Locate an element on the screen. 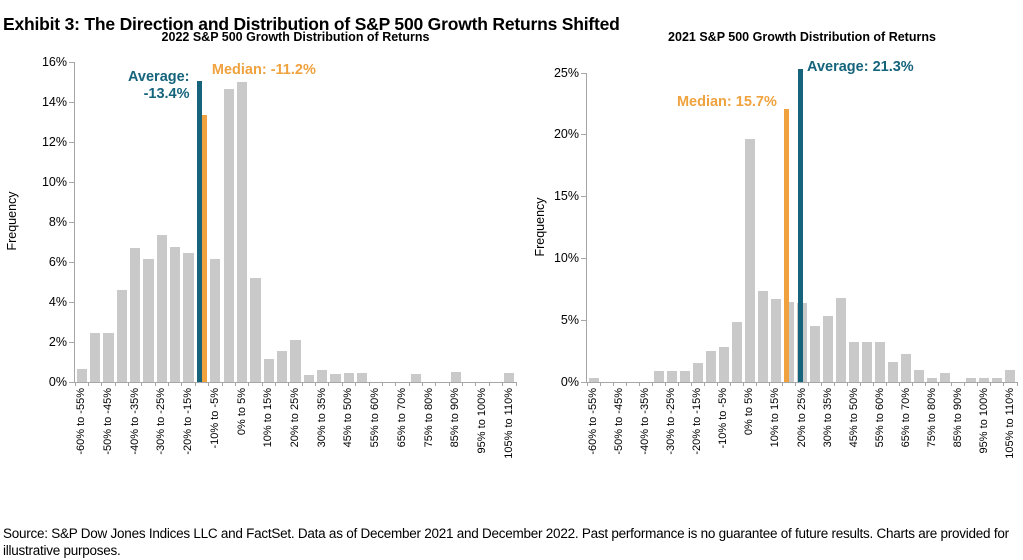 The height and width of the screenshot is (560, 1023). x-axis-category-label: 75% to 80% is located at coordinates (931, 418).